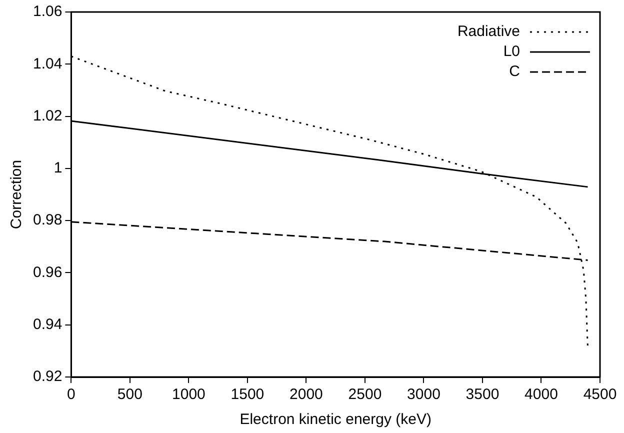  What do you see at coordinates (47, 377) in the screenshot?
I see `y-tick-label: 0.92` at bounding box center [47, 377].